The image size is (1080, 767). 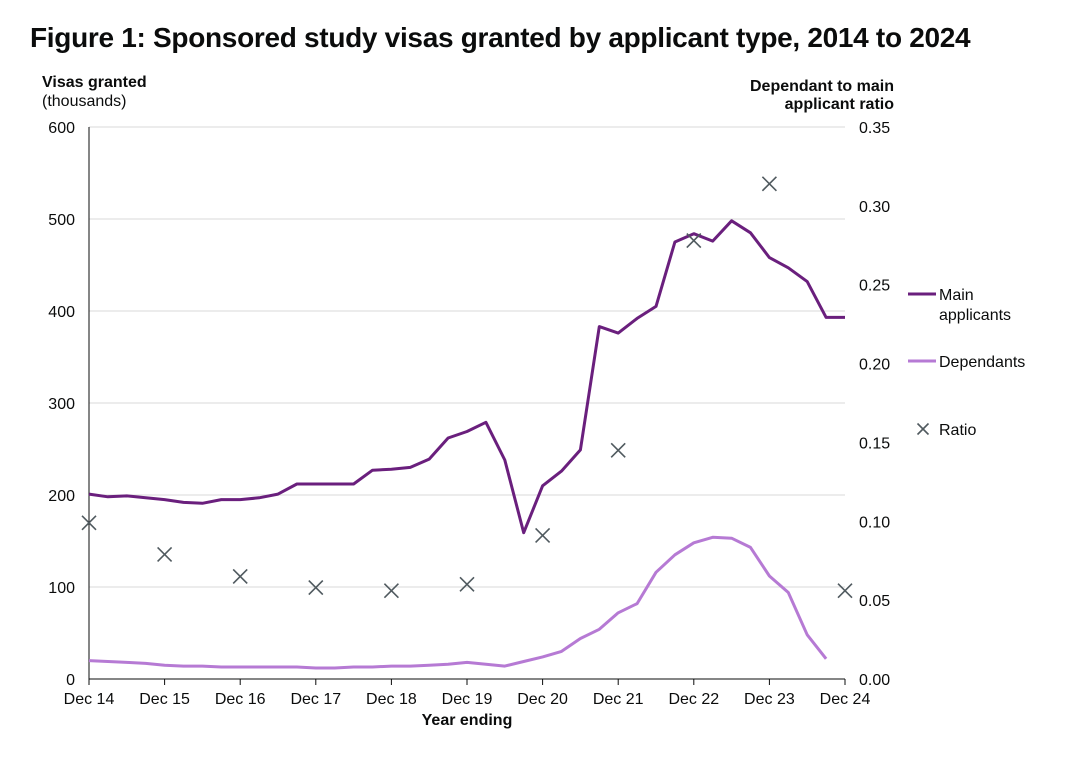 What do you see at coordinates (874, 286) in the screenshot?
I see `y-tick-label-right: 0.25` at bounding box center [874, 286].